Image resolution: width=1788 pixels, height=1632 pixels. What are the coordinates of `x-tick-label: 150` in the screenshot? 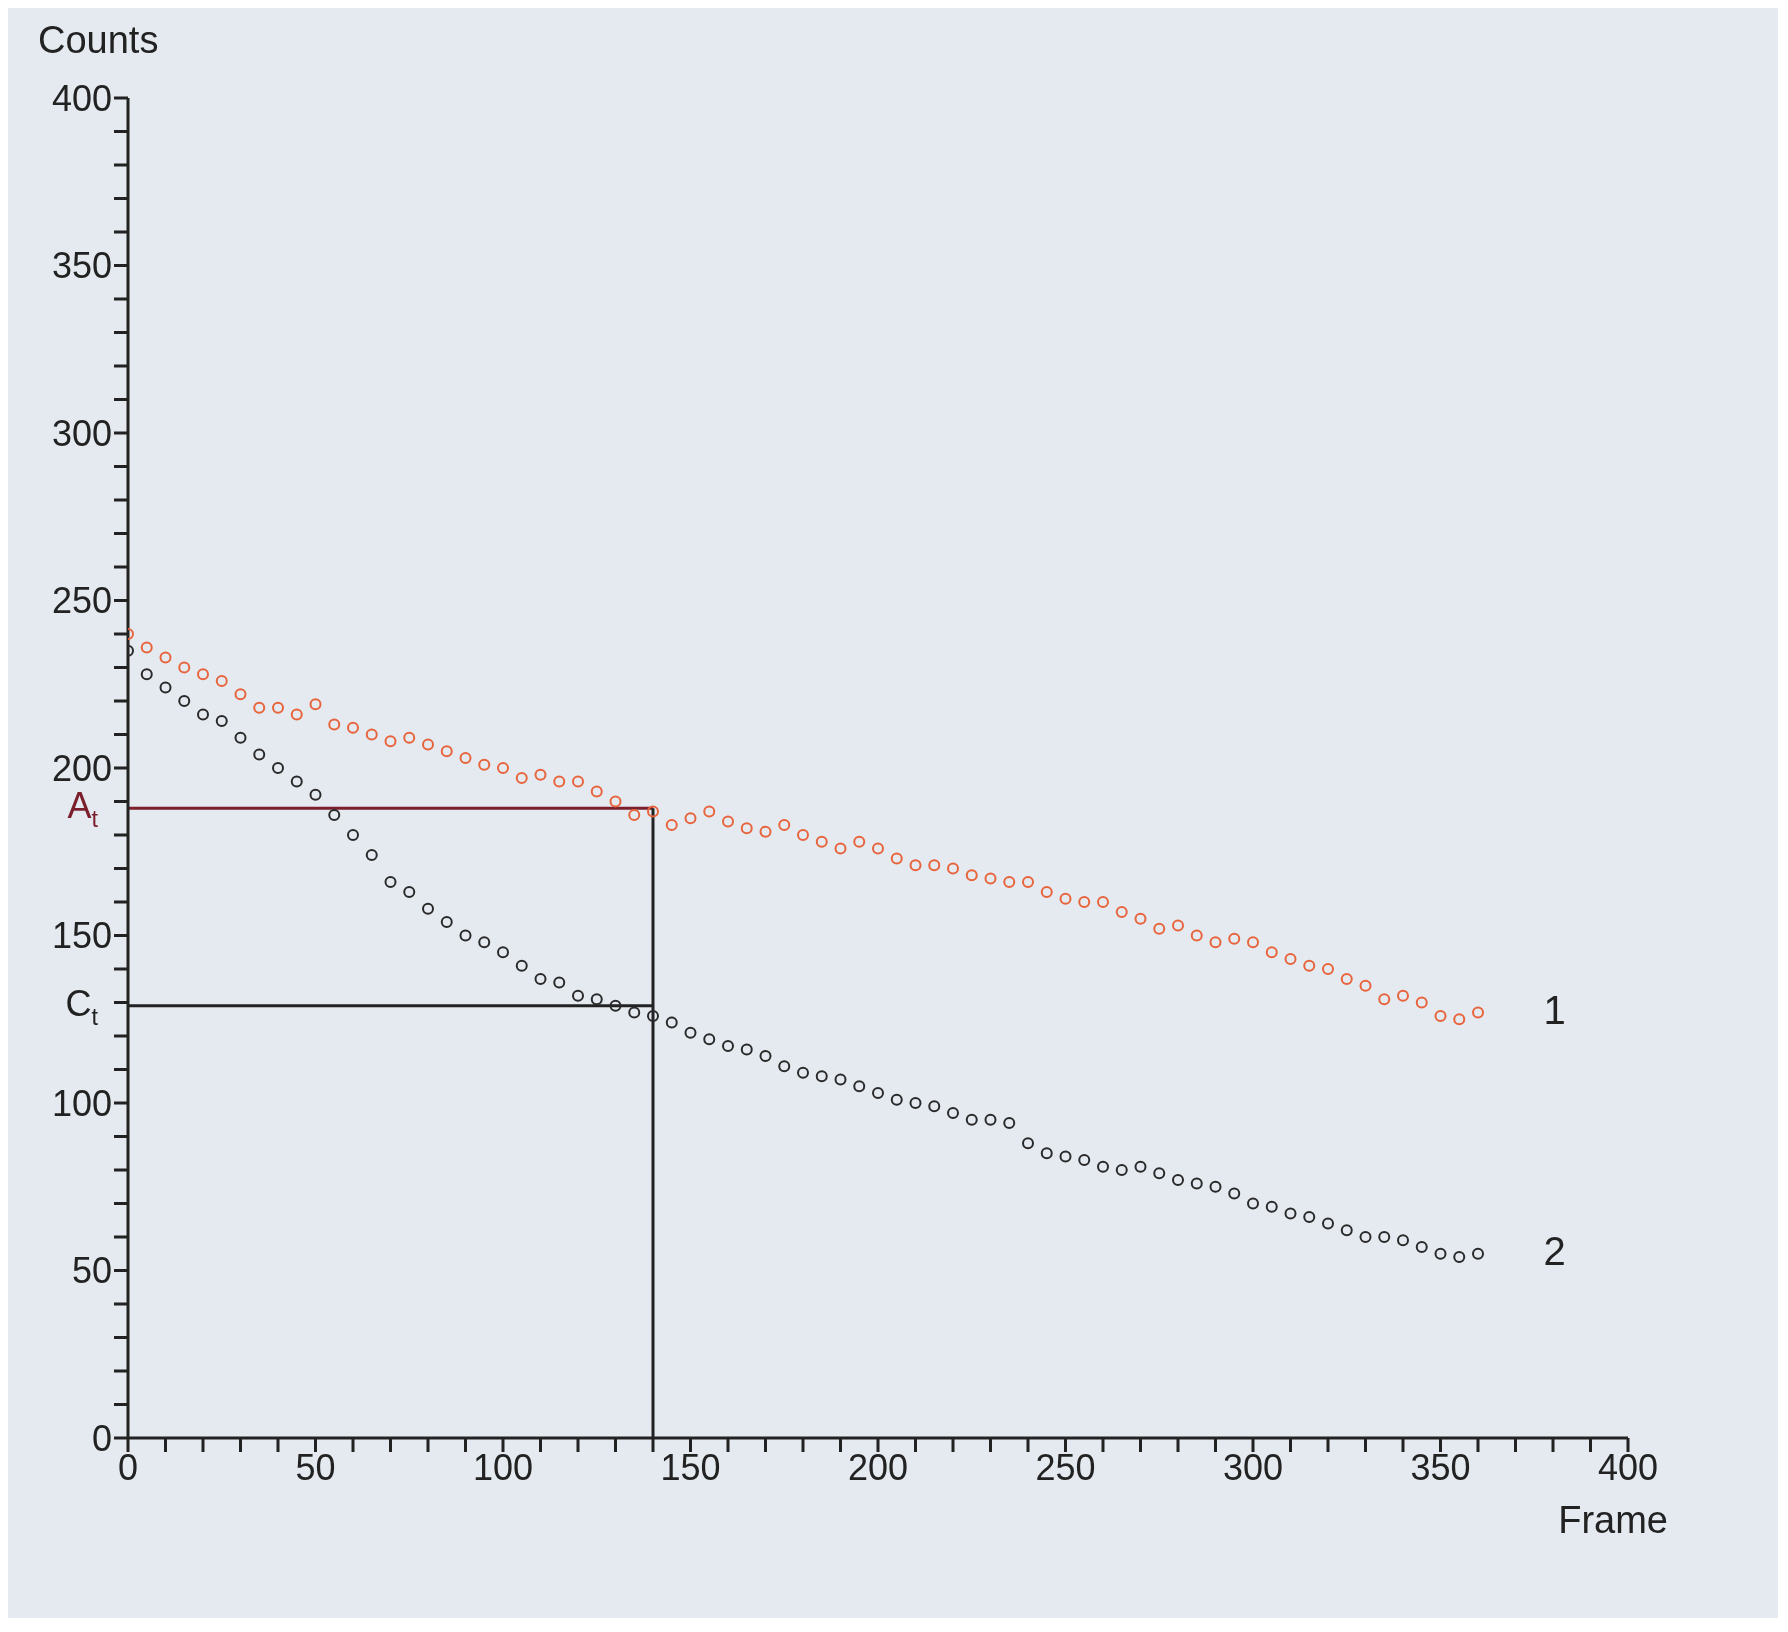 It's located at (690, 1467).